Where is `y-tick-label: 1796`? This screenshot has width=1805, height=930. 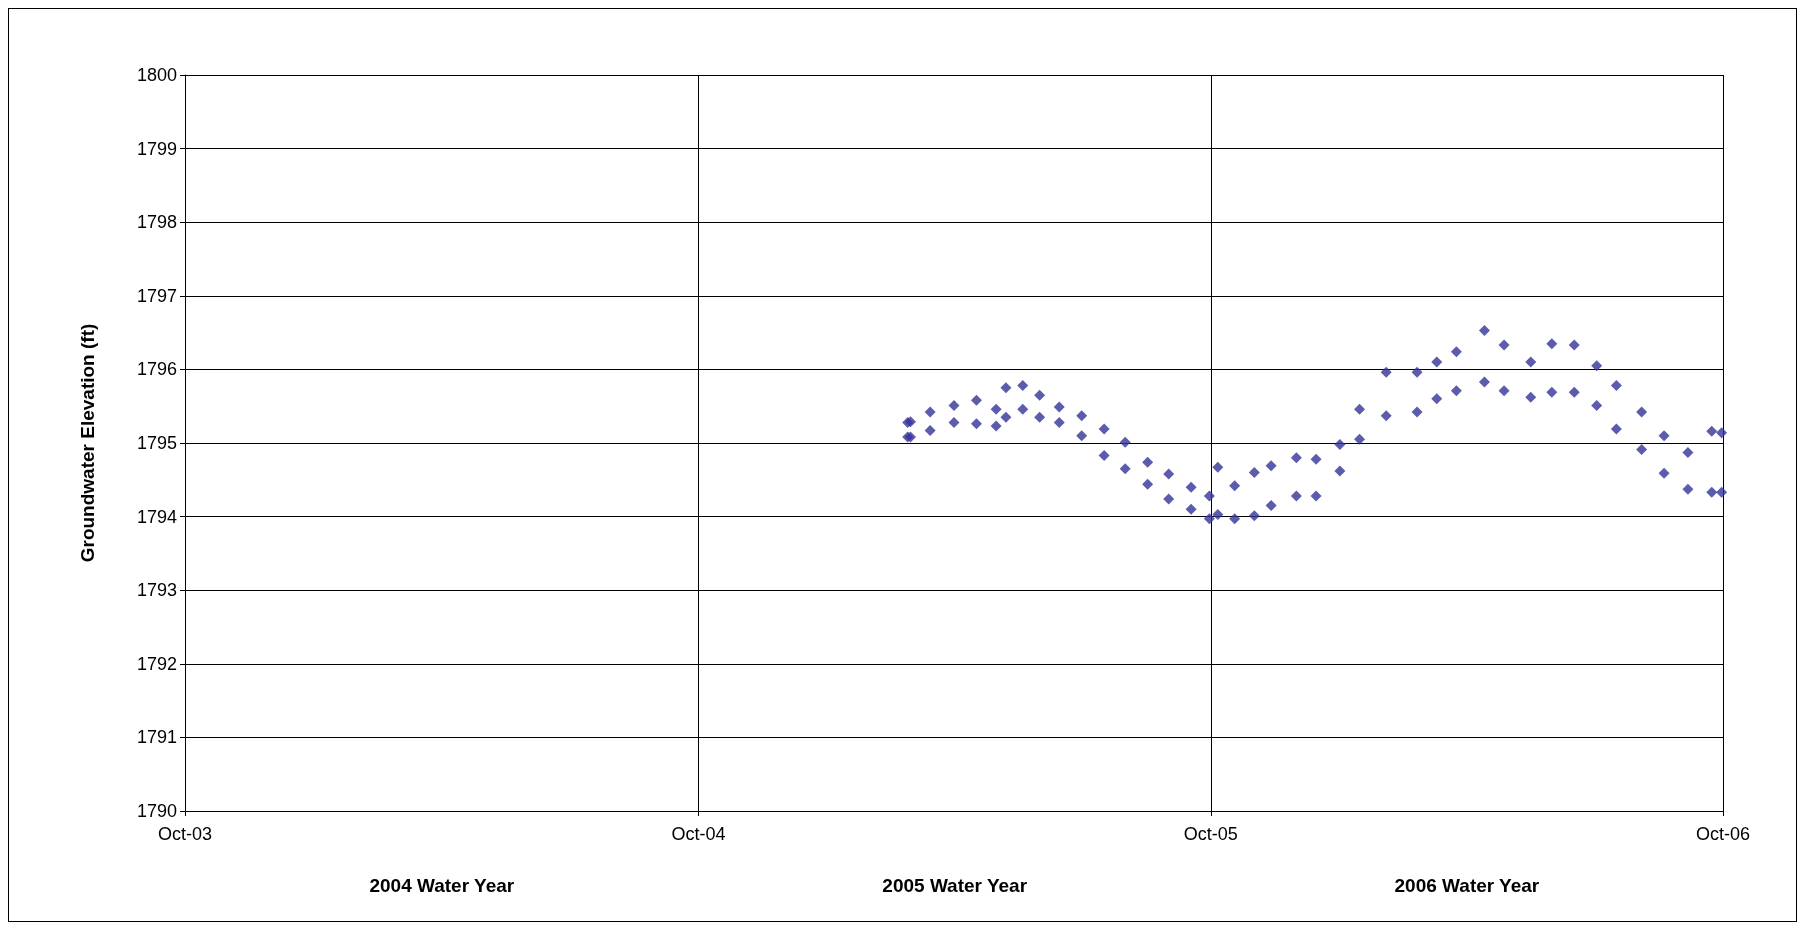
y-tick-label: 1796 is located at coordinates (156, 369).